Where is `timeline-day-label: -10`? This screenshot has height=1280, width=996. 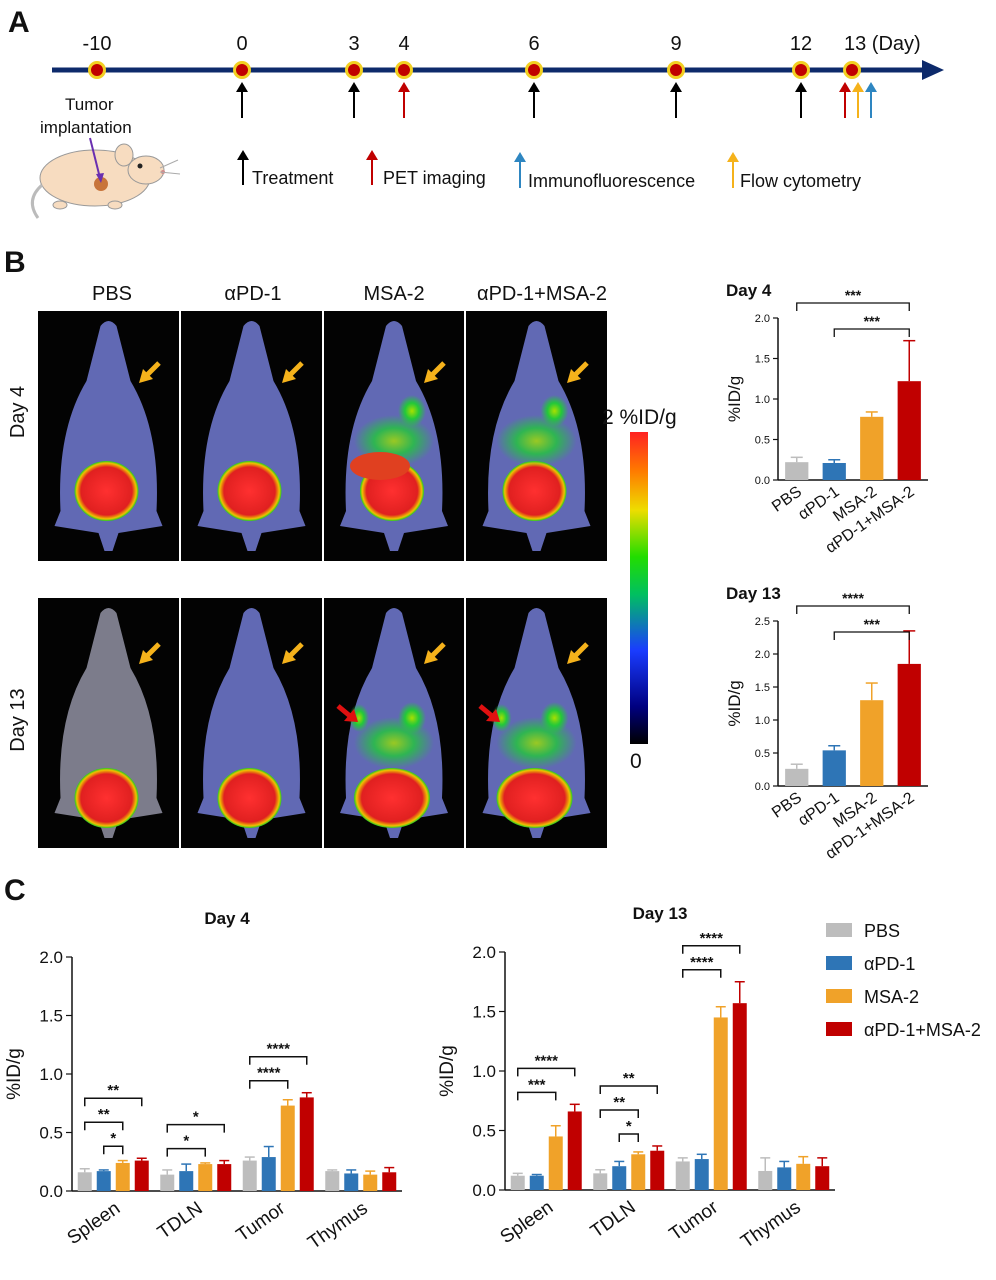
timeline-day-label: -10 is located at coordinates (97, 44).